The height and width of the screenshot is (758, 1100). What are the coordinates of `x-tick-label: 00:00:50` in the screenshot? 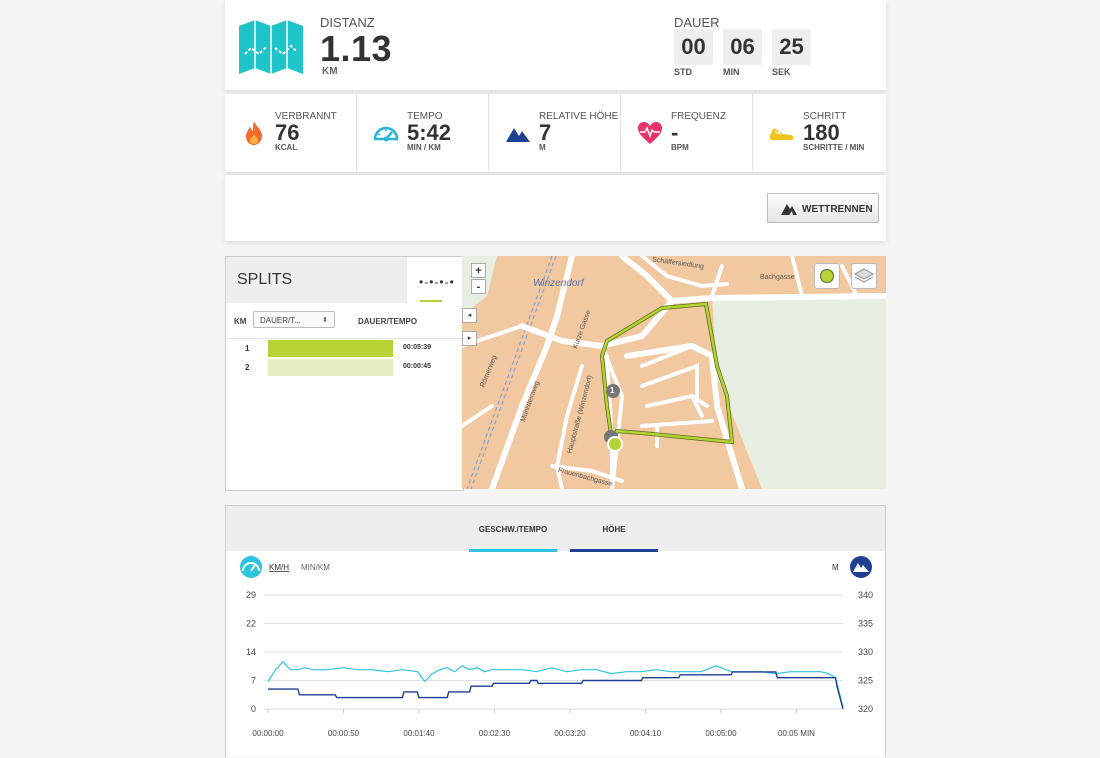 It's located at (344, 733).